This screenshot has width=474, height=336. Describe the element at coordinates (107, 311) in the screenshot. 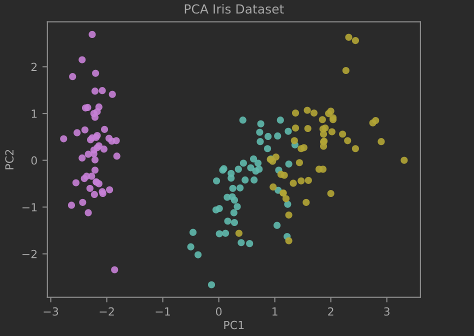

I see `x-tick-label: −2` at that location.